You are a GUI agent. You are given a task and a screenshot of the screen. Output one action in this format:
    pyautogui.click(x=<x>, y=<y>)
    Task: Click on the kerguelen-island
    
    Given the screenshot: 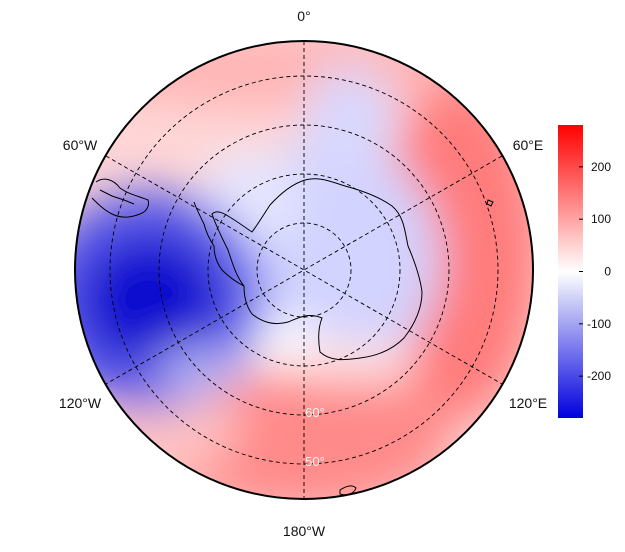 What is the action you would take?
    pyautogui.click(x=490, y=203)
    